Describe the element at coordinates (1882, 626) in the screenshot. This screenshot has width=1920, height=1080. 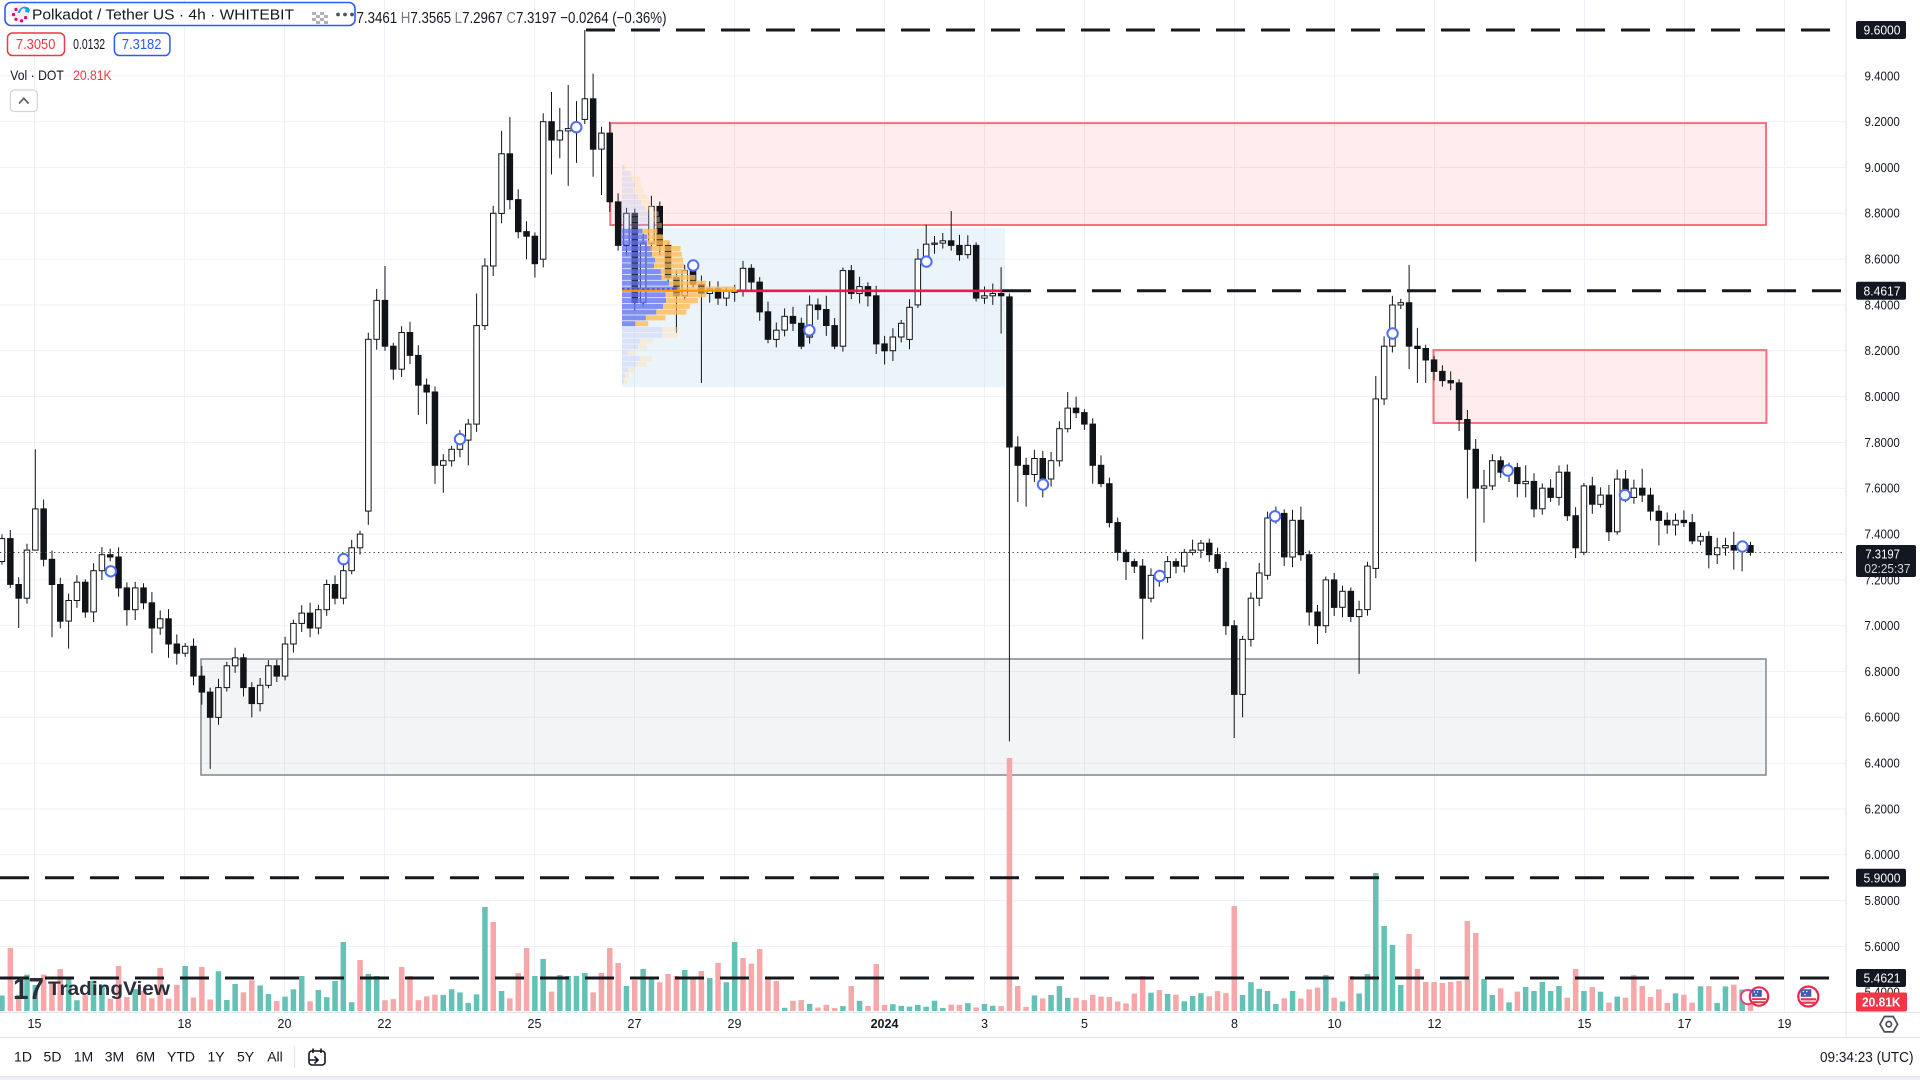
I see `svg-text: 7.0000` at that location.